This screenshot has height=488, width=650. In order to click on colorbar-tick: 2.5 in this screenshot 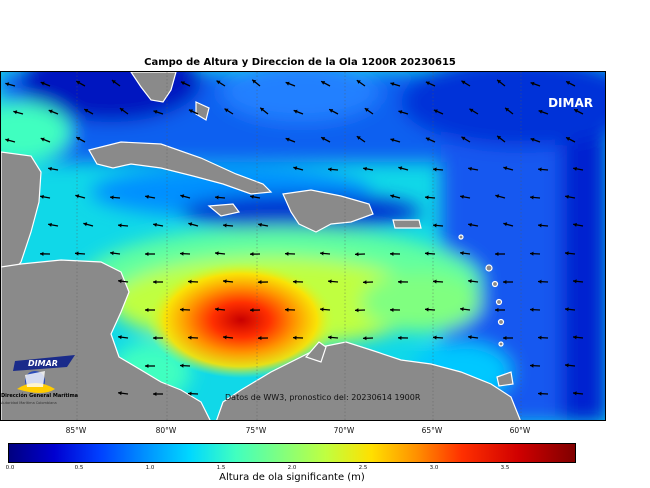, I will do `click(363, 468)`.